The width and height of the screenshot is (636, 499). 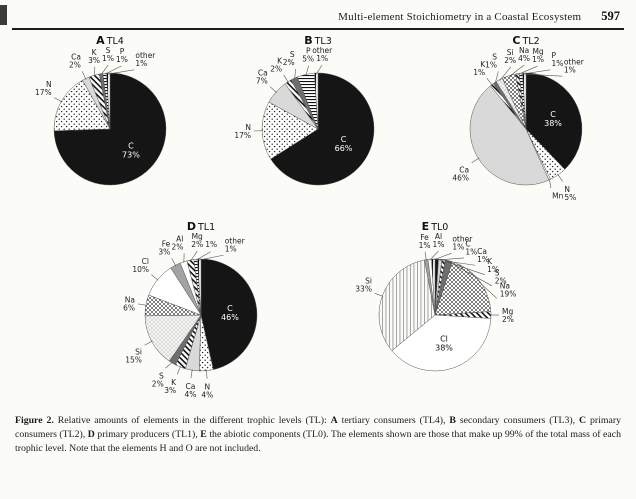 What do you see at coordinates (155, 277) in the screenshot?
I see `leader-line-Cl` at bounding box center [155, 277].